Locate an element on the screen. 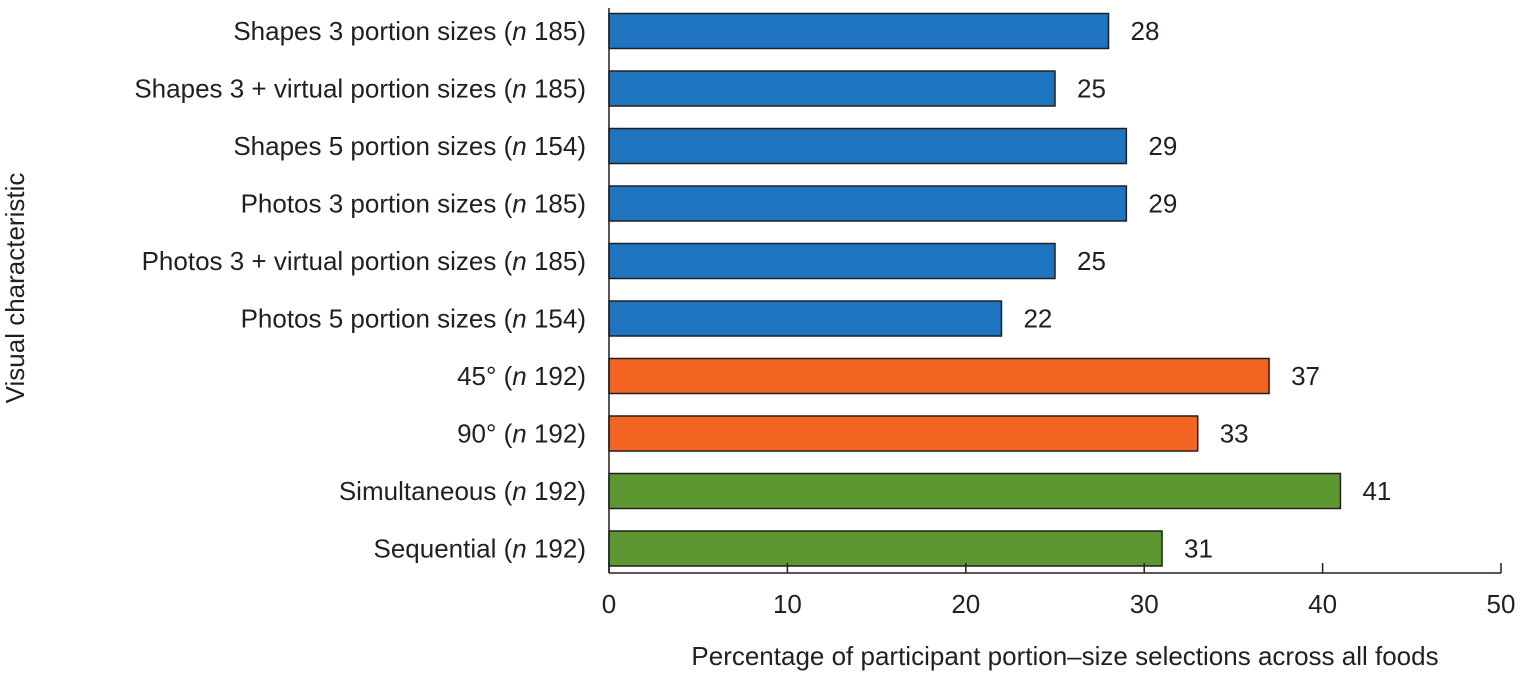 Image resolution: width=1520 pixels, height=675 pixels. x-tick-label-50: 50 is located at coordinates (1501, 604).